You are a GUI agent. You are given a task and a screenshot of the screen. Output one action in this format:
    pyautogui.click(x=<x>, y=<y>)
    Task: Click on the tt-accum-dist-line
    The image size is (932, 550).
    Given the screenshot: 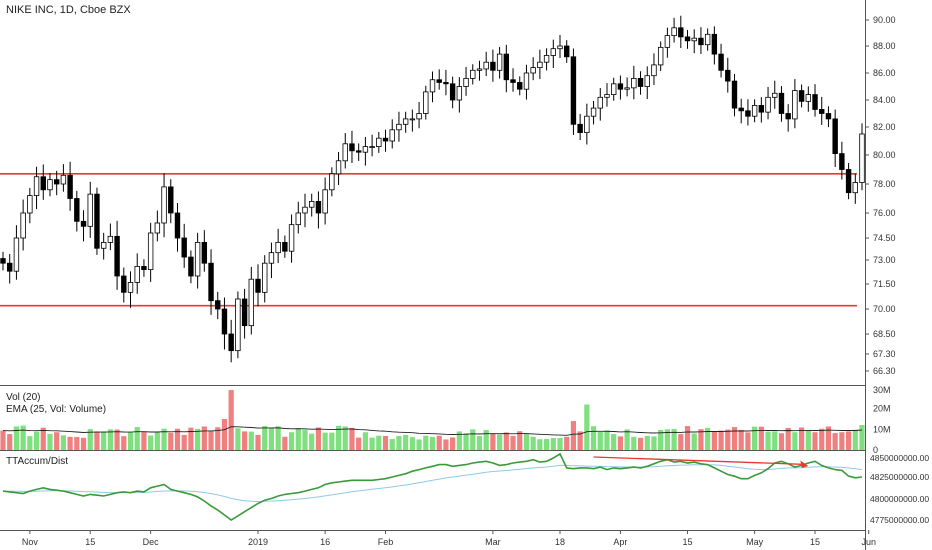 What is the action you would take?
    pyautogui.click(x=432, y=486)
    